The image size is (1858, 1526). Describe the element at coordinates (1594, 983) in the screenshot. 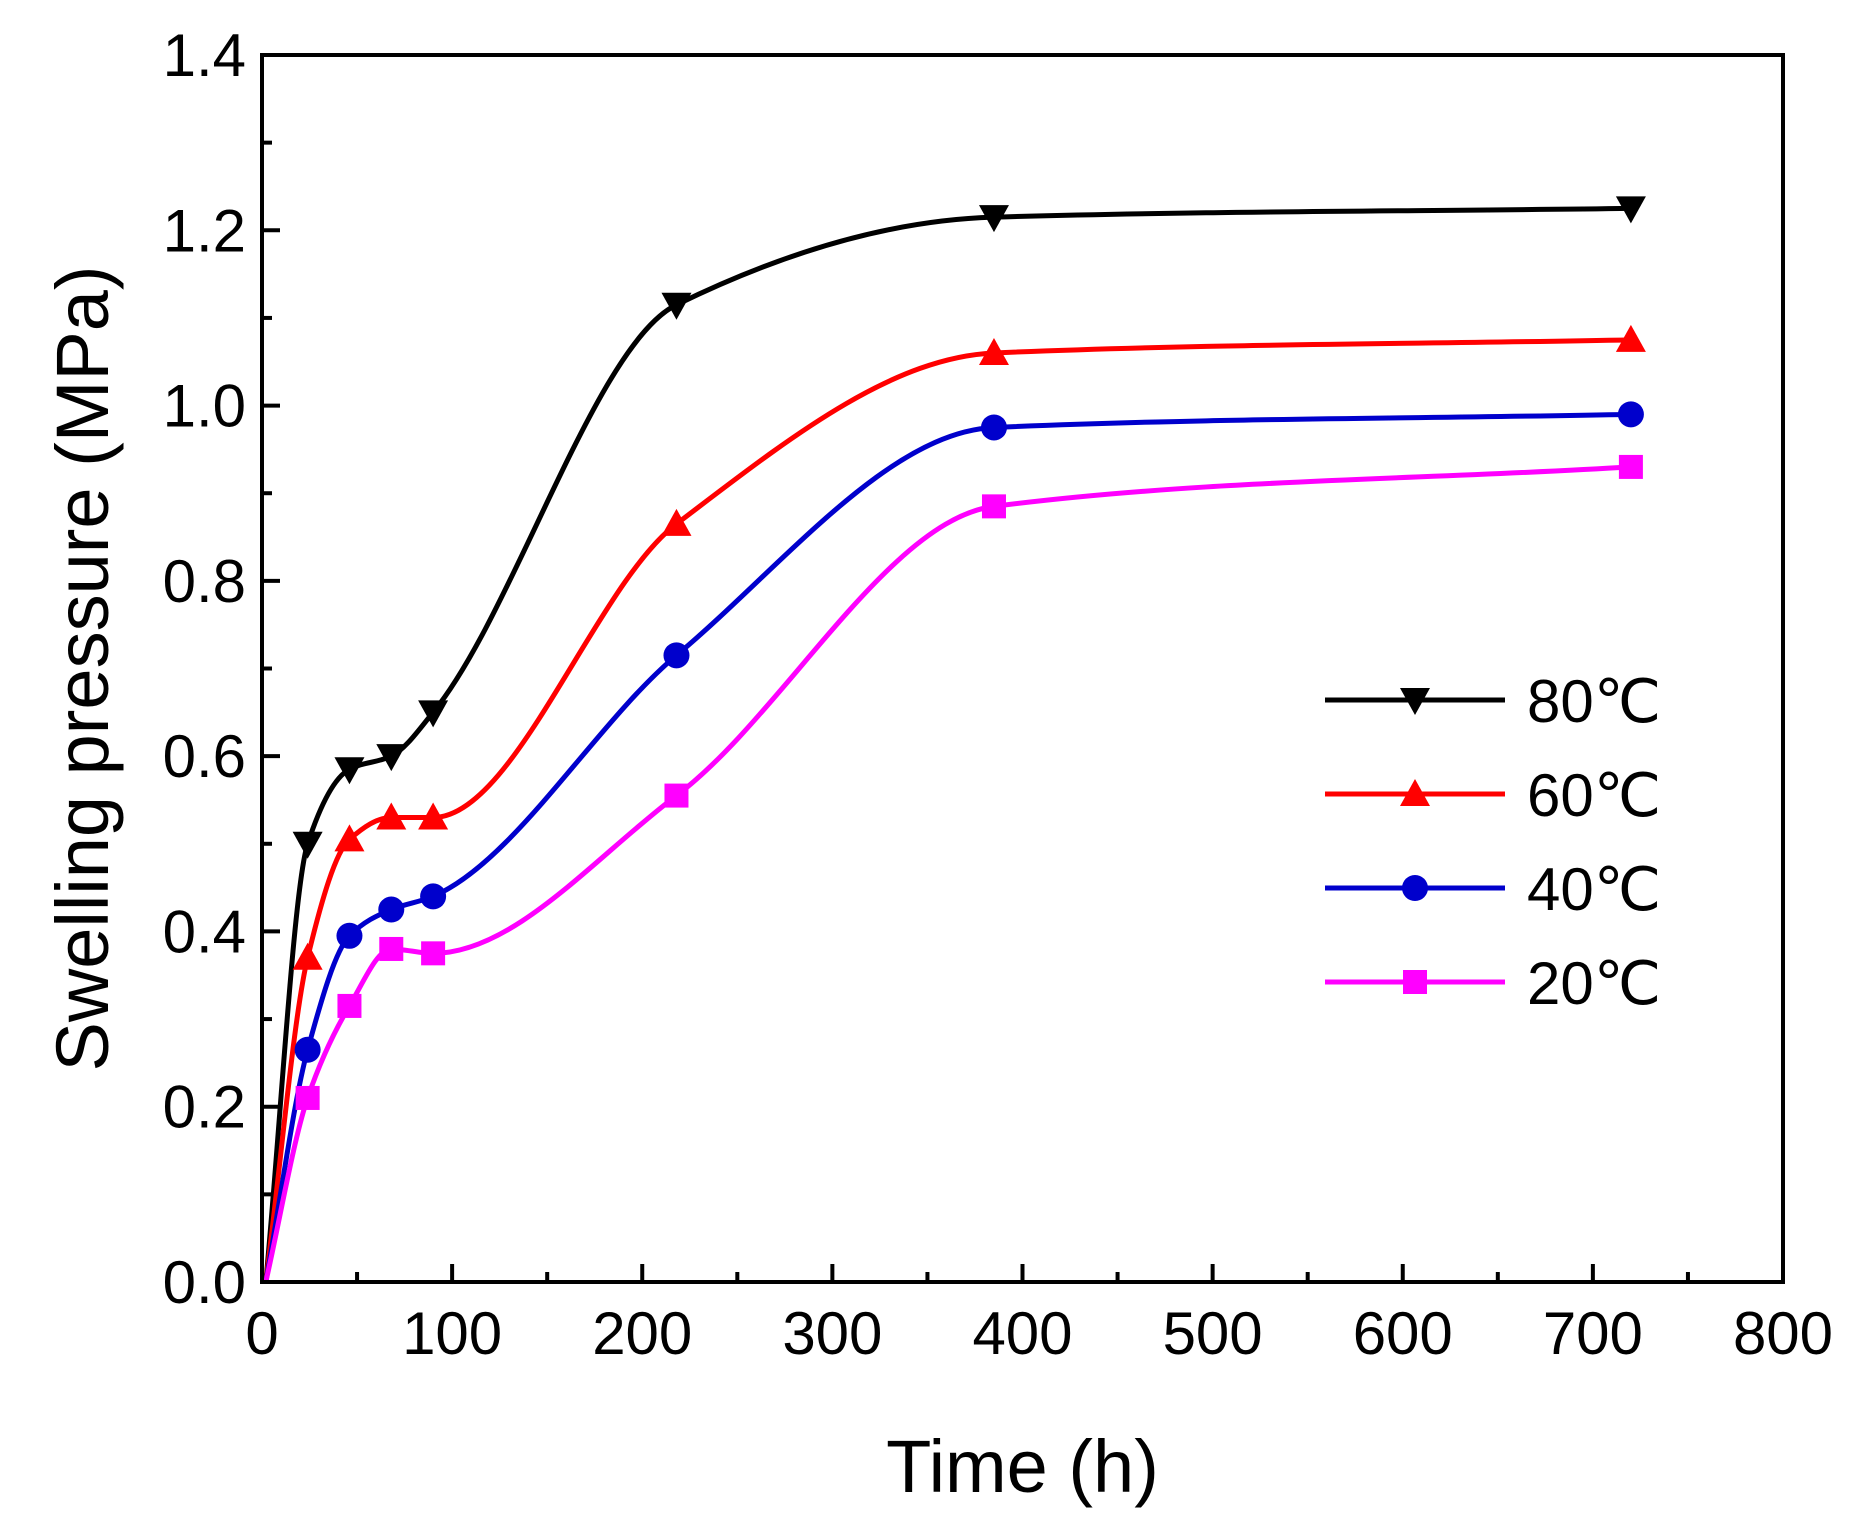

I see `legend-label: 20℃` at that location.